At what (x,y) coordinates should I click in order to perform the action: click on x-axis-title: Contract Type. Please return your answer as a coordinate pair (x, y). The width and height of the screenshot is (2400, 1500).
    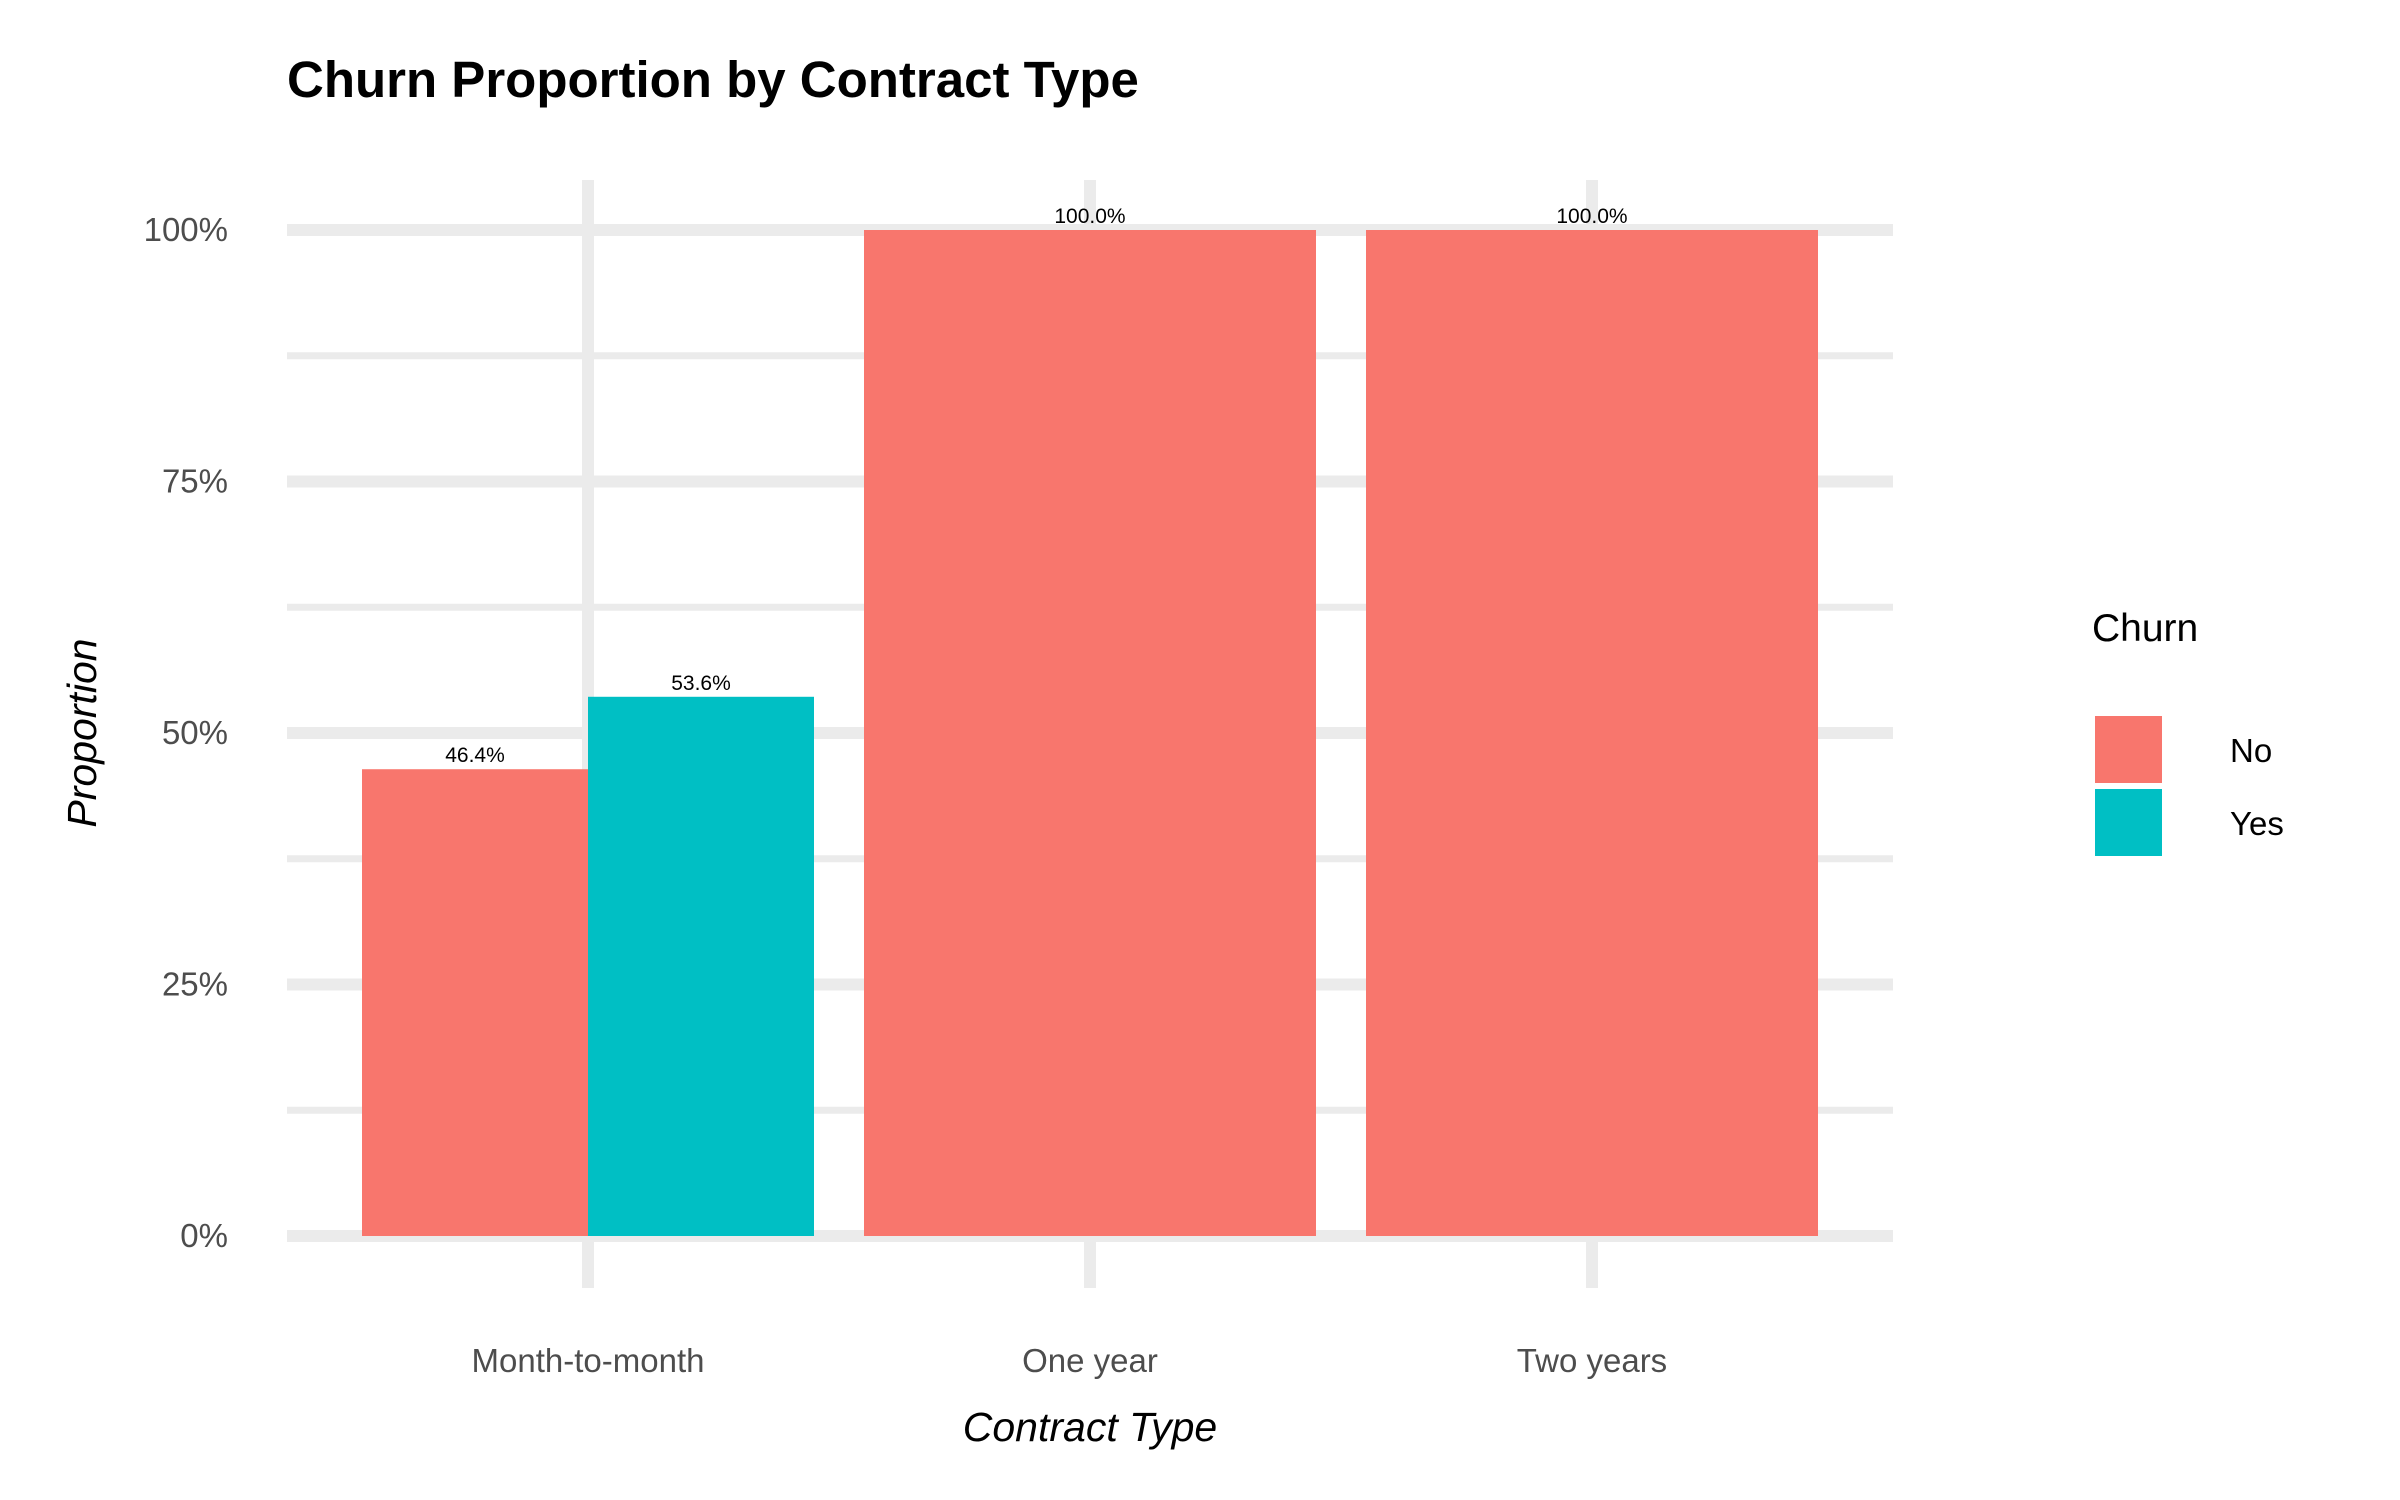
    Looking at the image, I should click on (1090, 1427).